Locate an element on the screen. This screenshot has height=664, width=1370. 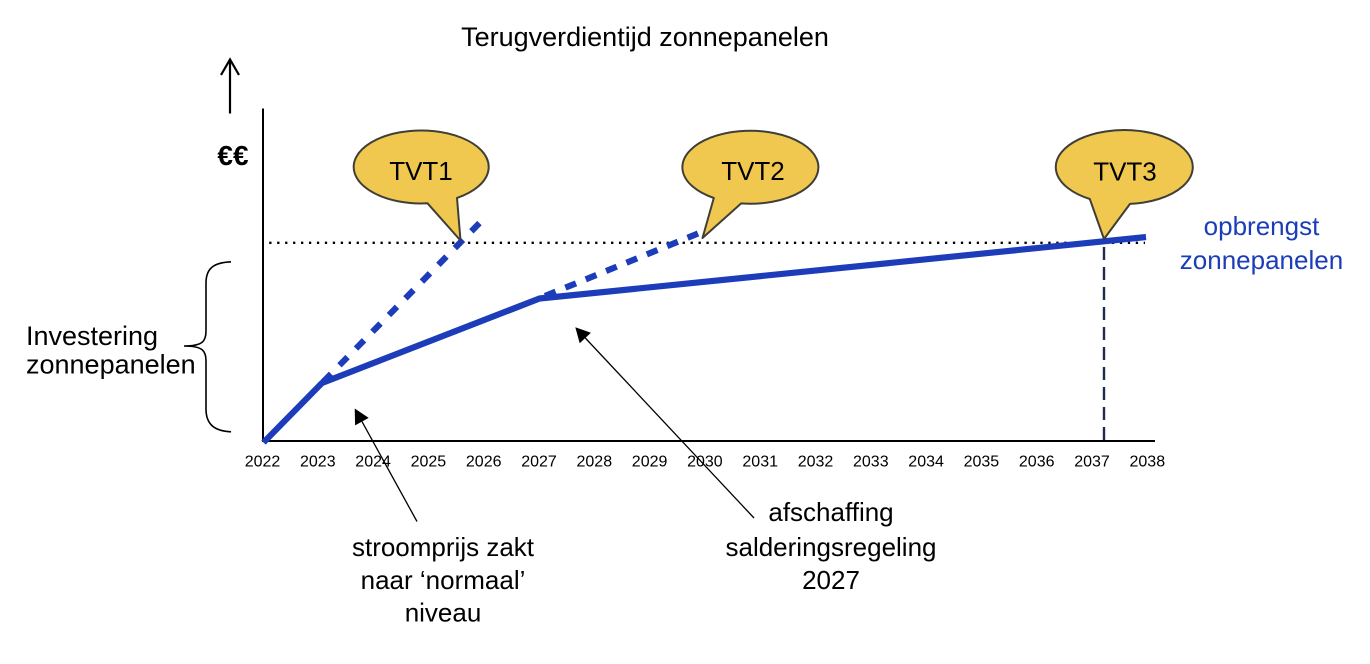
svg-text: stroomprijs zakt is located at coordinates (443, 547).